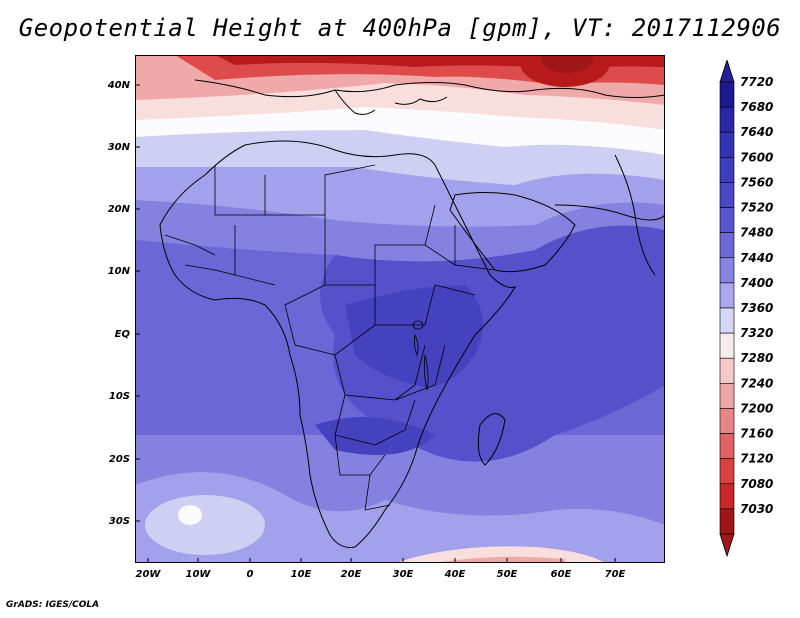  Describe the element at coordinates (567, 64) in the screenshot. I see `field-ne-core` at that location.